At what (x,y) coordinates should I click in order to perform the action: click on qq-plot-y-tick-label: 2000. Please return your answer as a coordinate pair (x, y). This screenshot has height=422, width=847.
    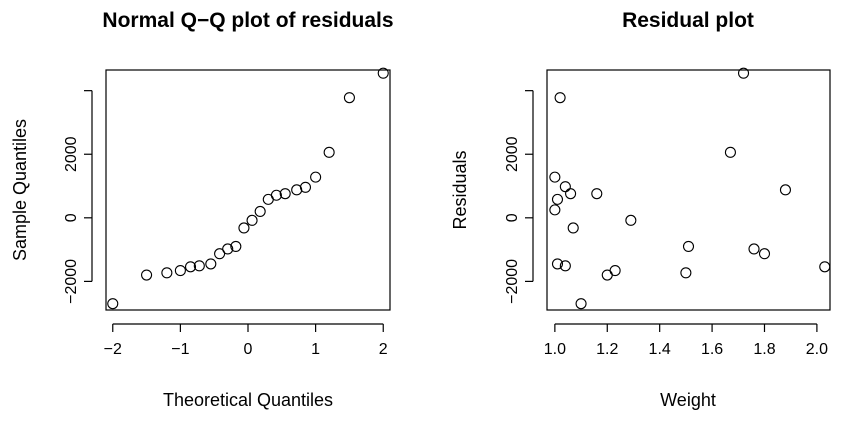
    Looking at the image, I should click on (71, 154).